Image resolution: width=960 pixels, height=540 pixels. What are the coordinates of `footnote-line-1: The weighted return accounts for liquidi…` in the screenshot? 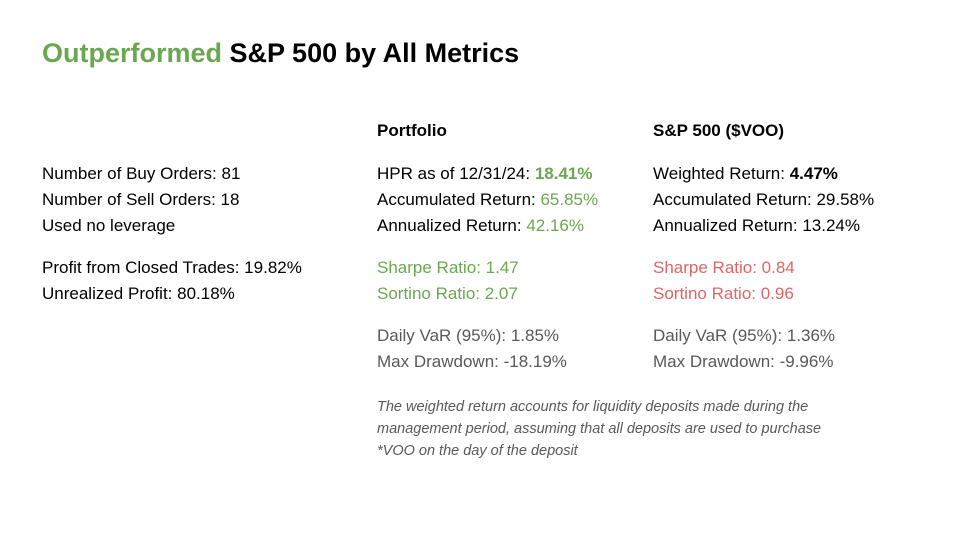 It's located at (593, 407).